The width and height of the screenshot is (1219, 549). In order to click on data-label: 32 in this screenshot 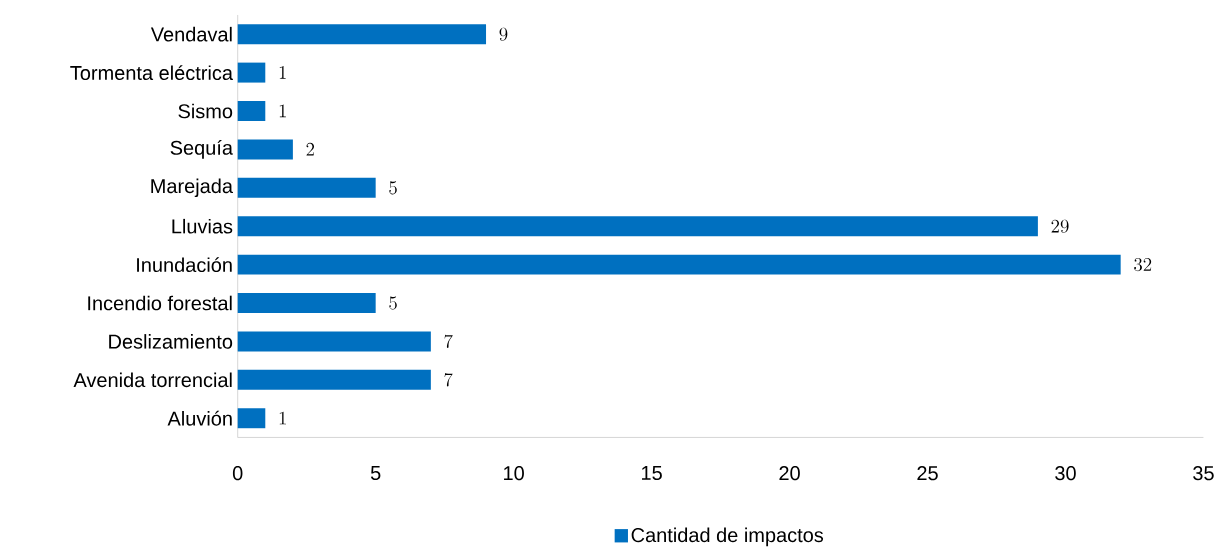, I will do `click(1143, 264)`.